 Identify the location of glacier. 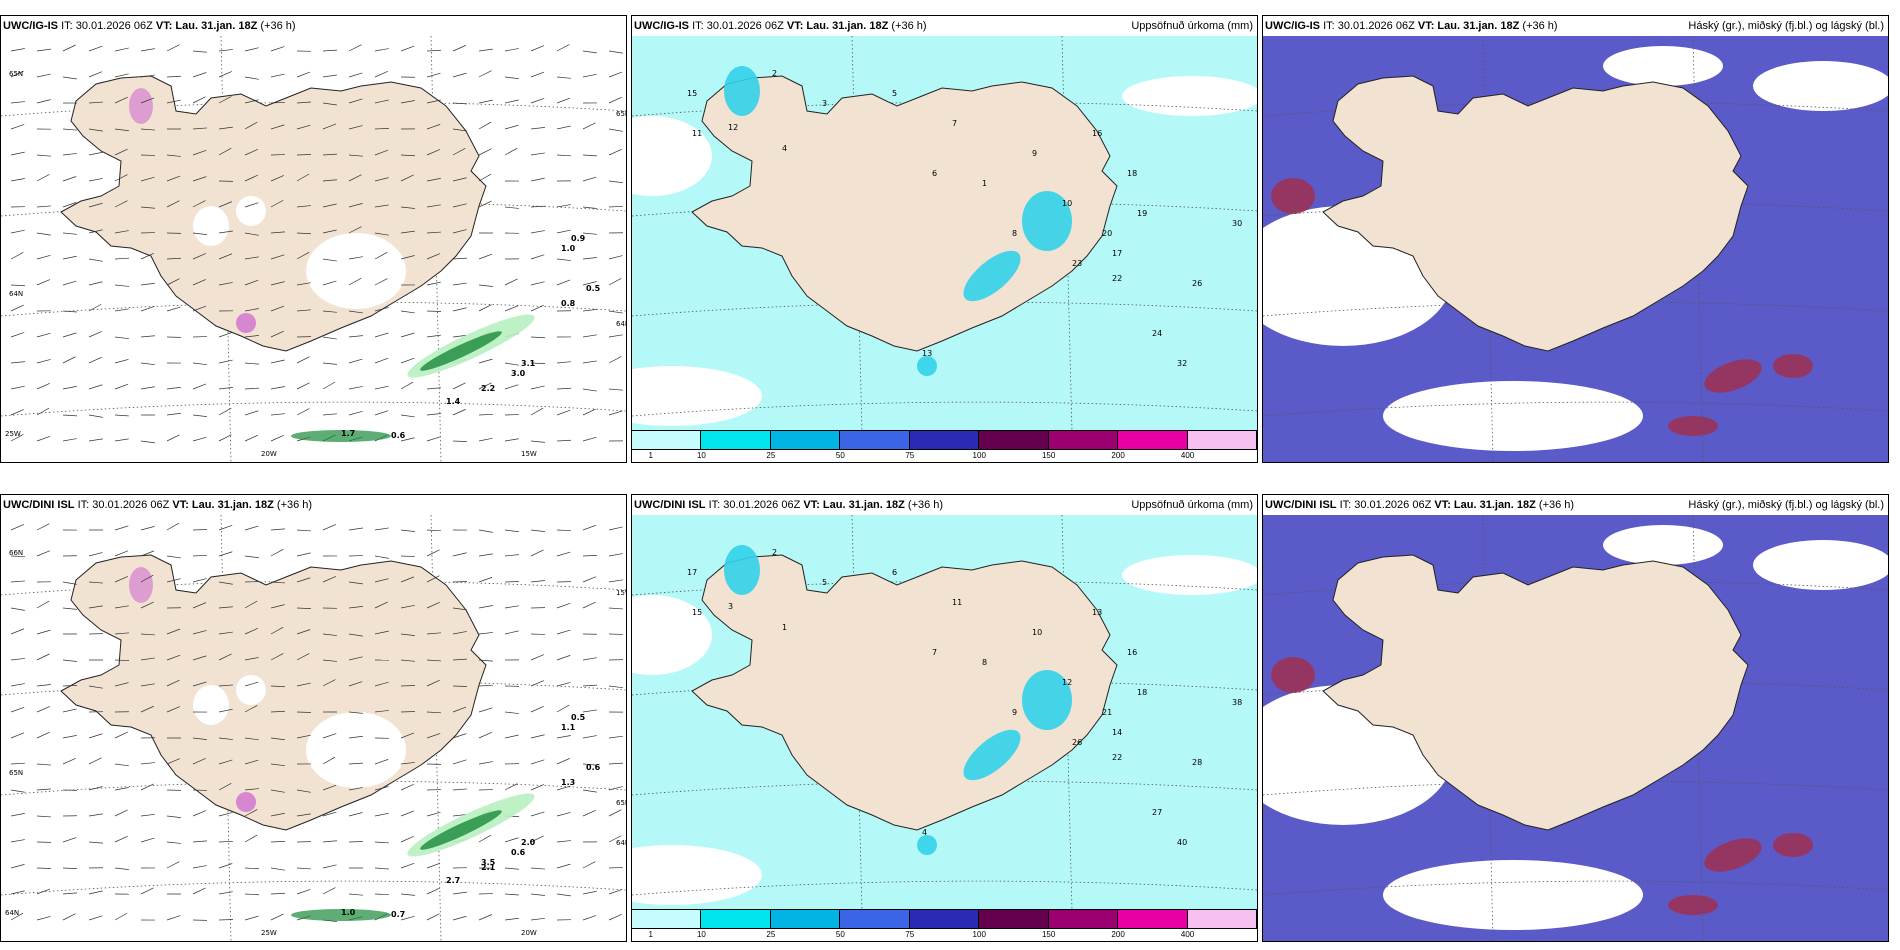
(251, 690).